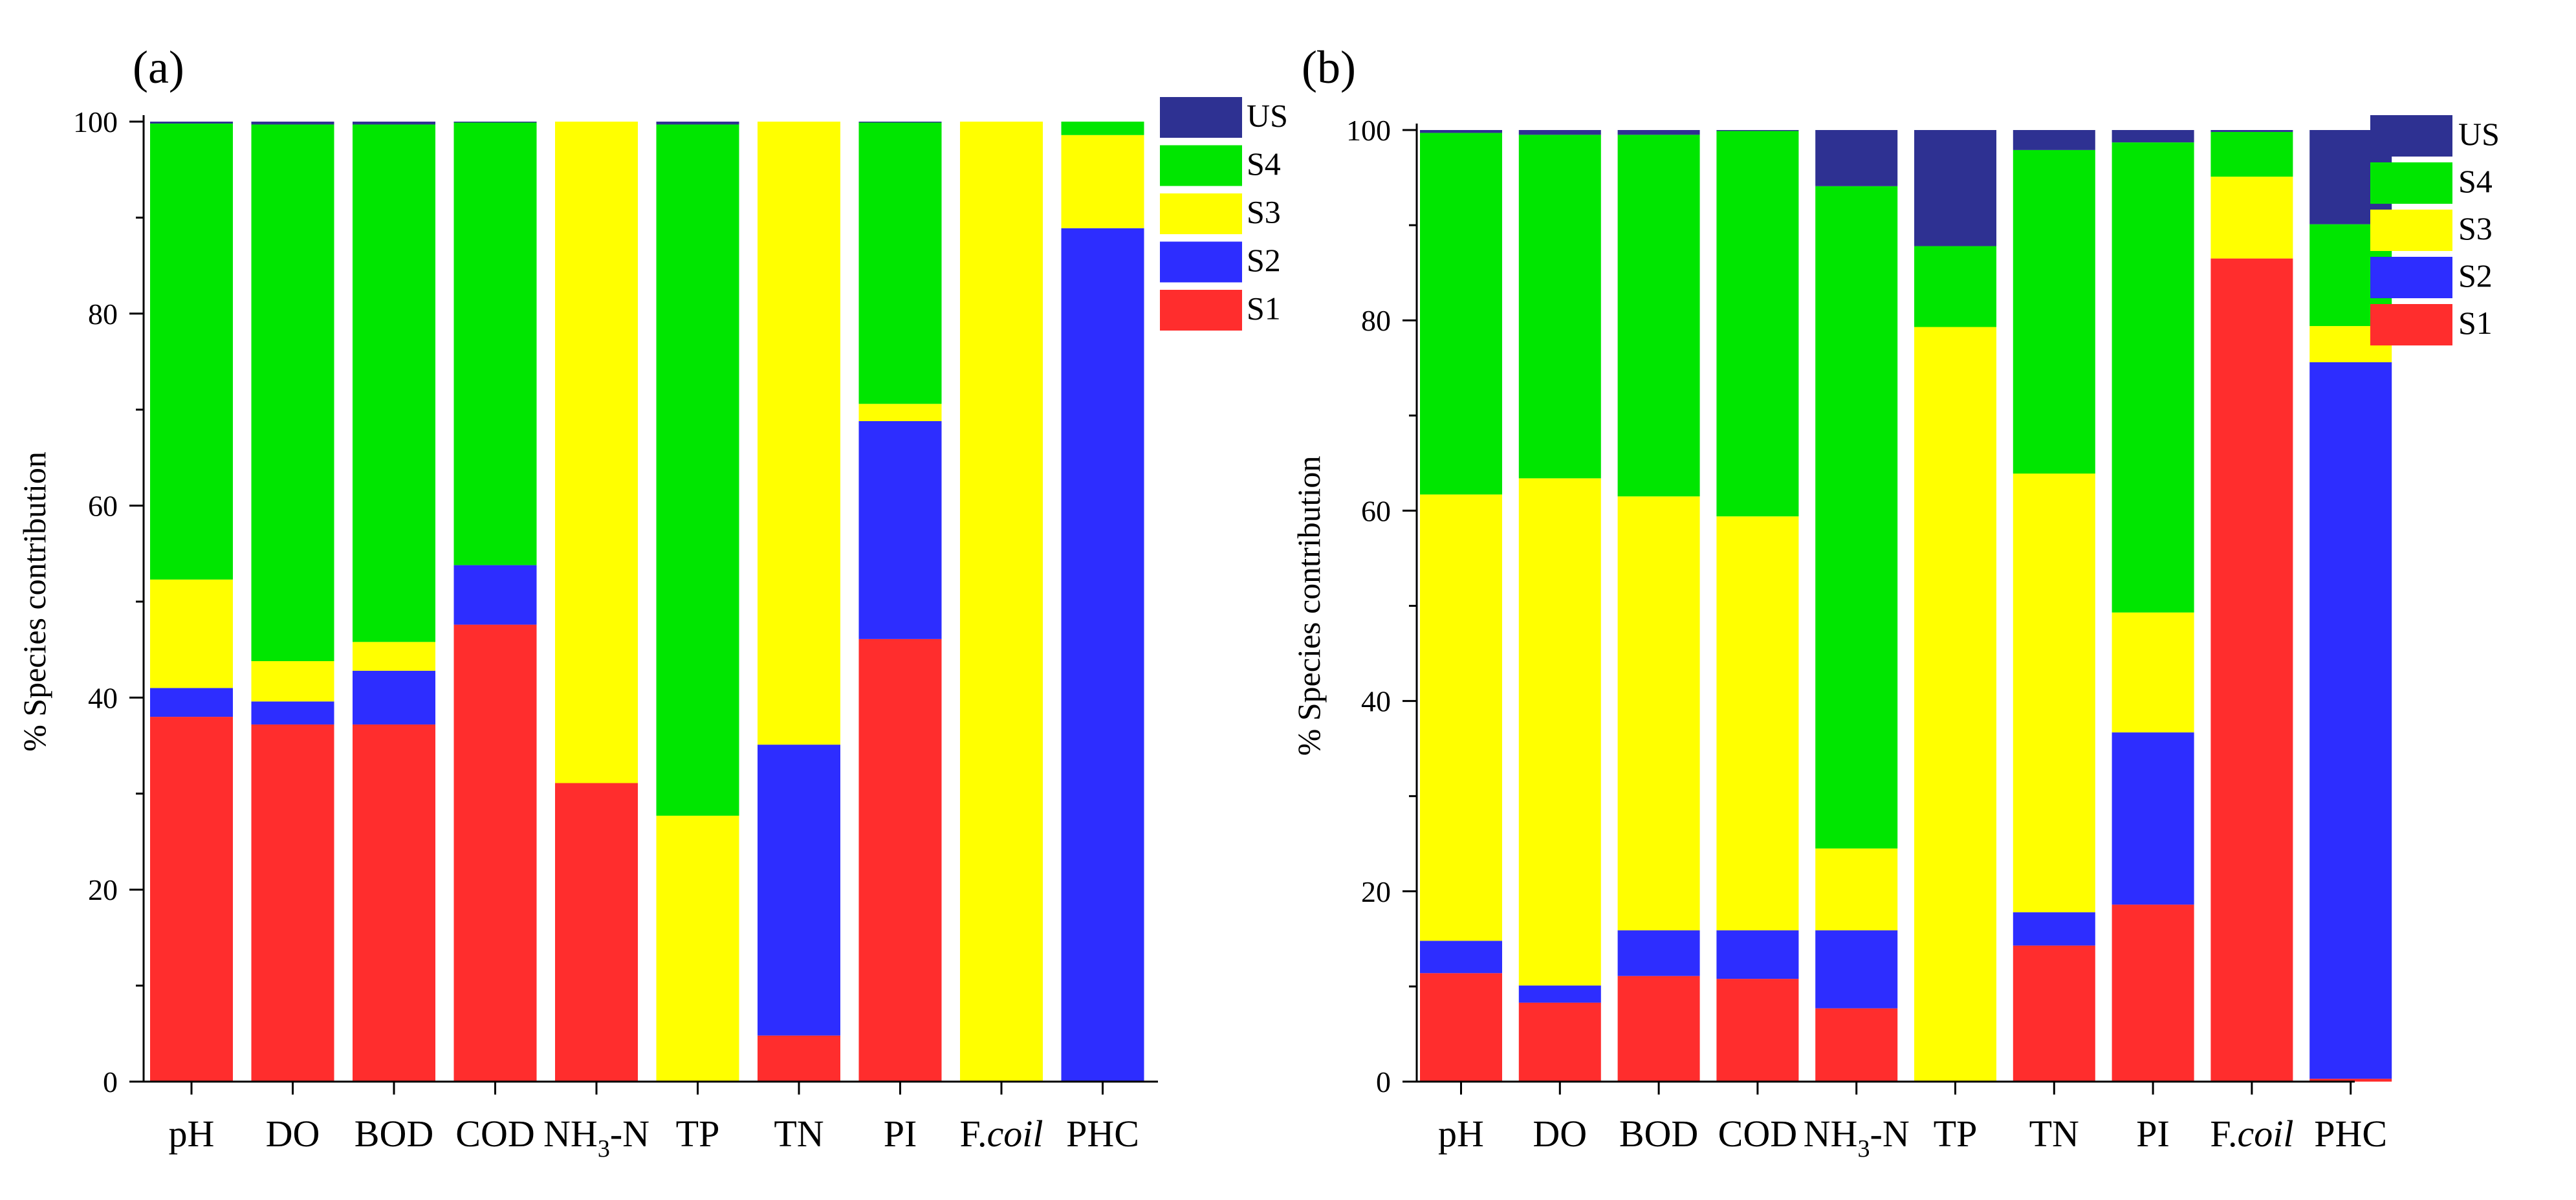  I want to click on panel-label-b: (b), so click(1329, 67).